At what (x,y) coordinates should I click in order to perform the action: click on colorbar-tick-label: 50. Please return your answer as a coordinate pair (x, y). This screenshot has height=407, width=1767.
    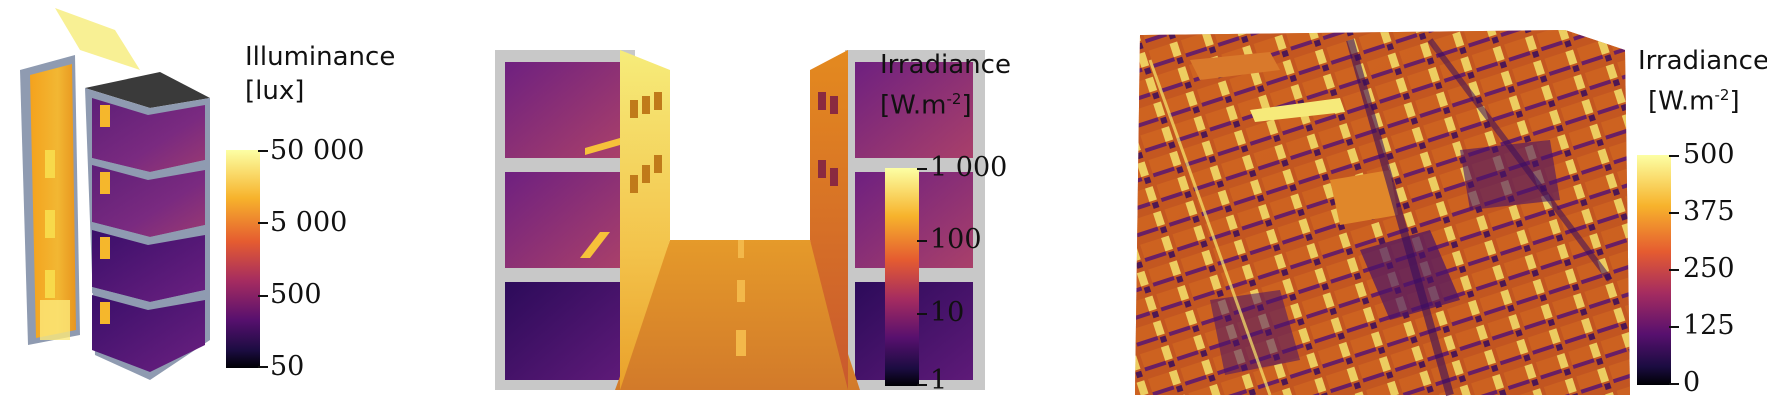
    Looking at the image, I should click on (287, 366).